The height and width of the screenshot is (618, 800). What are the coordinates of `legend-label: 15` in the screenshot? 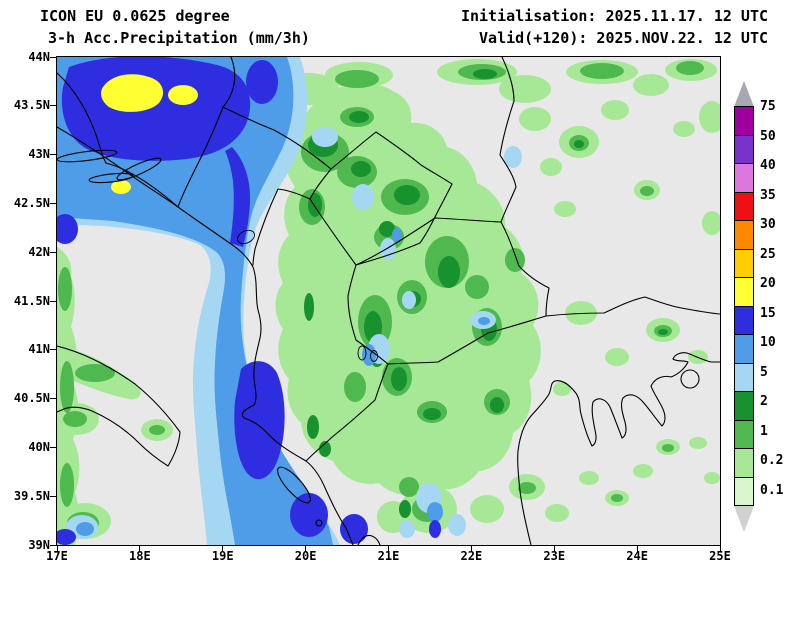 It's located at (768, 313).